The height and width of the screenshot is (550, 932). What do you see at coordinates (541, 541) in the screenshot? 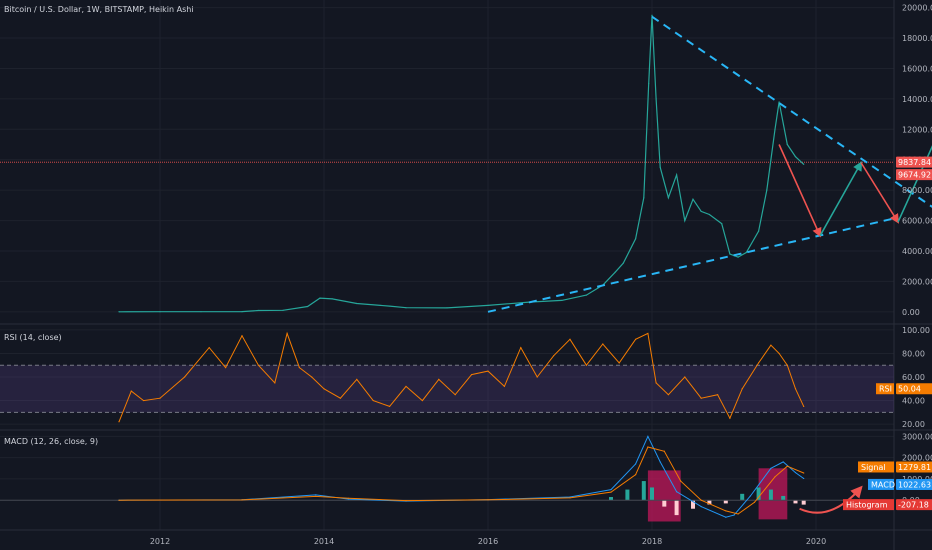
I see `time-axis: 201220142016201820202022202420262028Mar` at bounding box center [541, 541].